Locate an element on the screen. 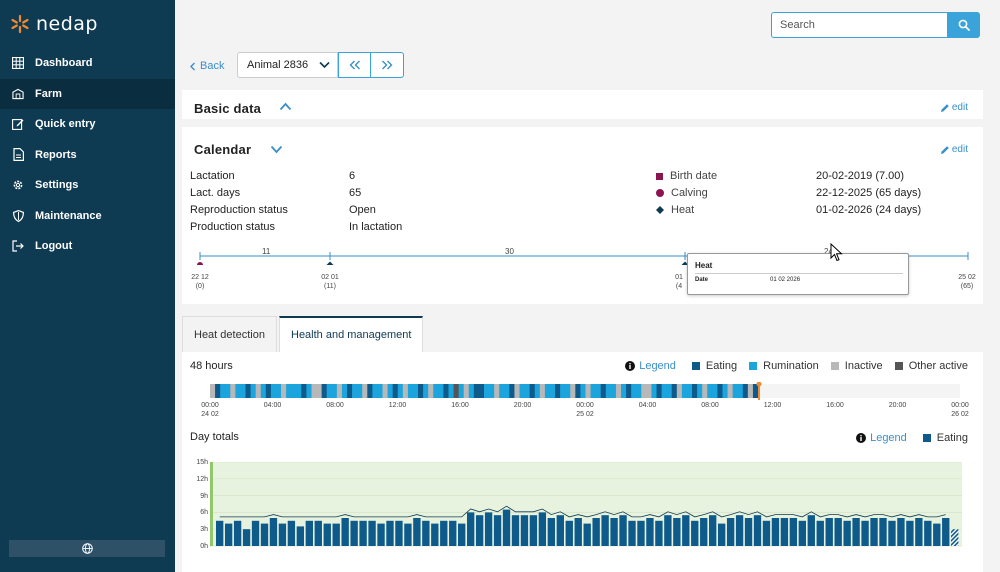 The height and width of the screenshot is (572, 1000). animal-select: Animal 2836 is located at coordinates (287, 65).